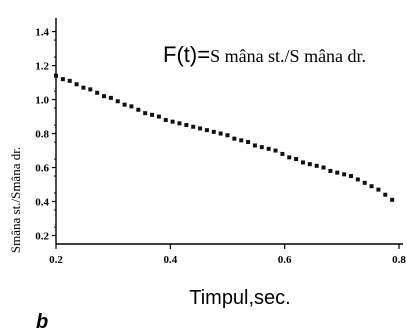  Describe the element at coordinates (56, 260) in the screenshot. I see `x-tick-label: 0.2` at that location.